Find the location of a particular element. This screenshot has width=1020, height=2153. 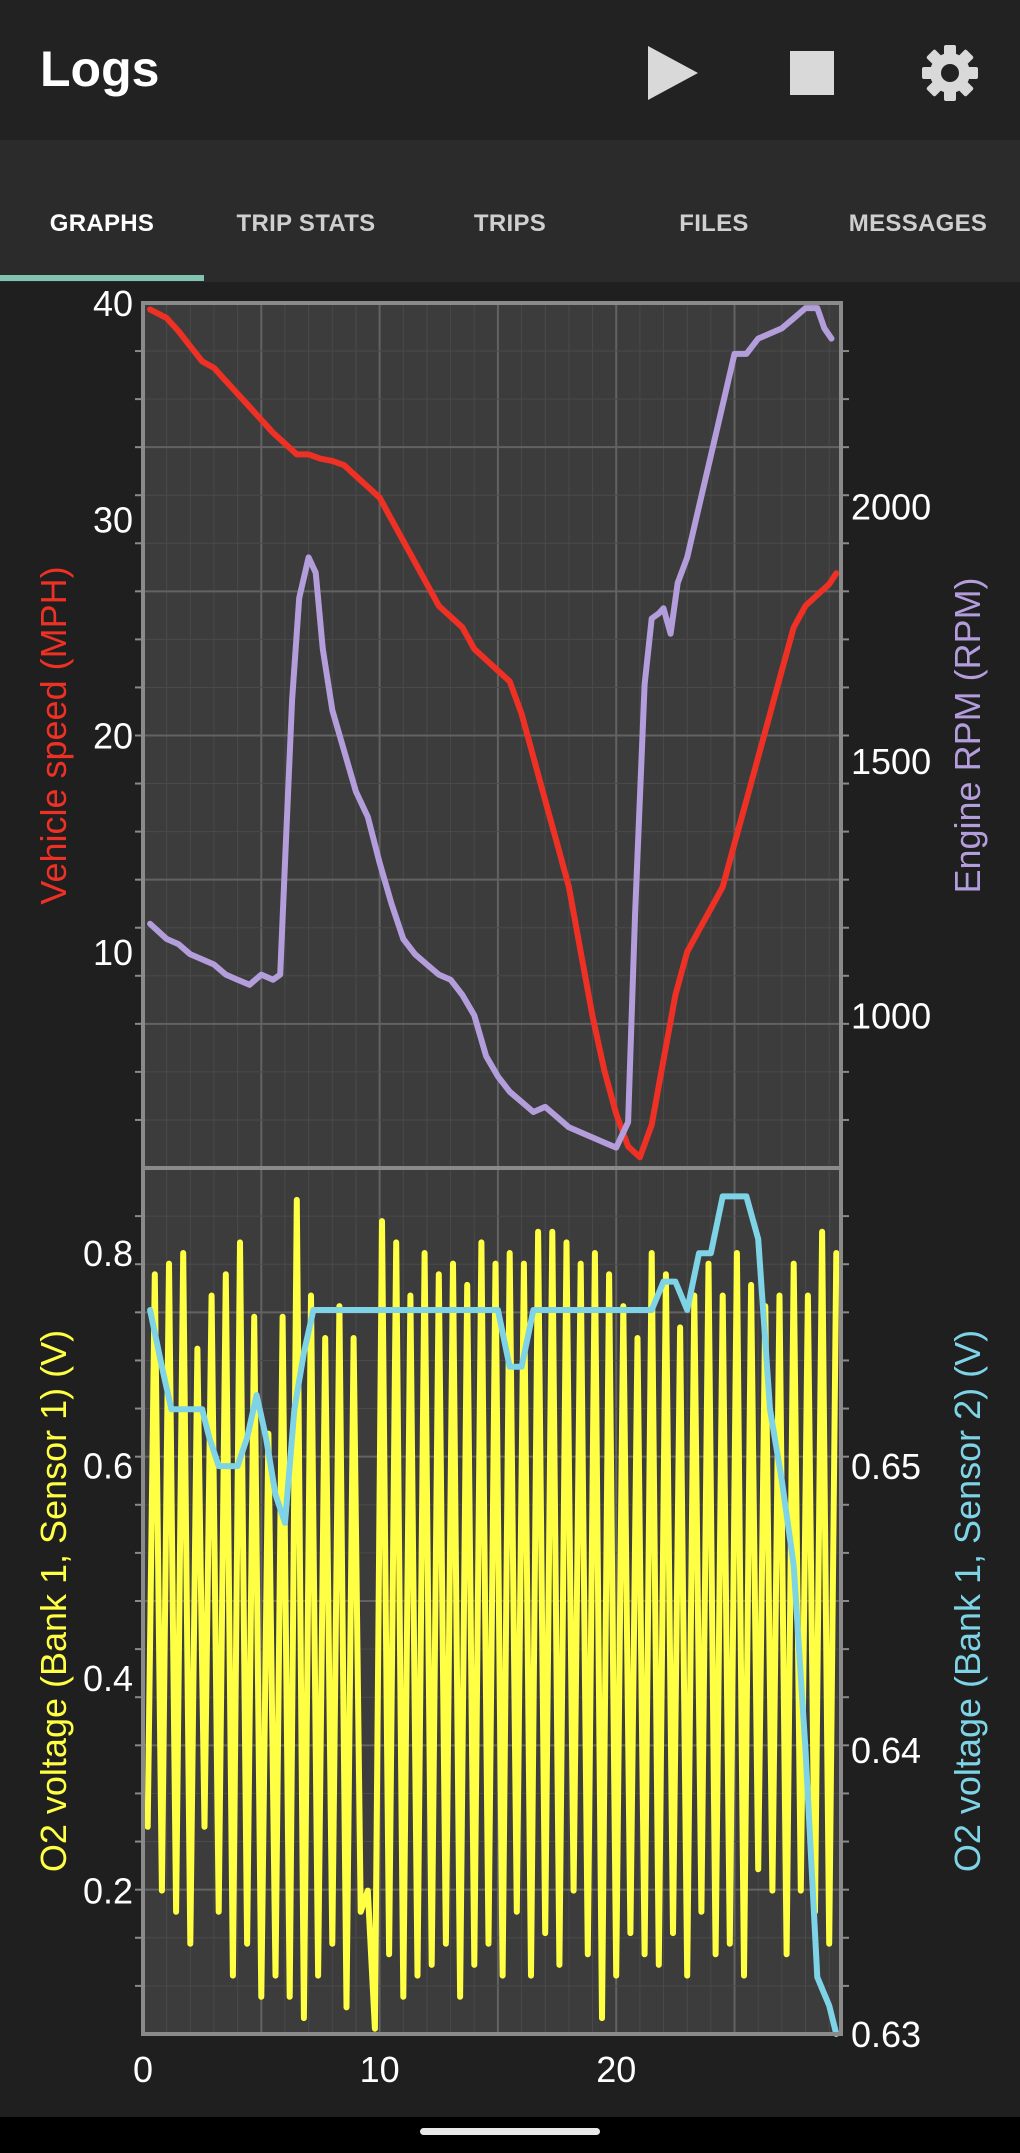

stop-icon is located at coordinates (812, 73).